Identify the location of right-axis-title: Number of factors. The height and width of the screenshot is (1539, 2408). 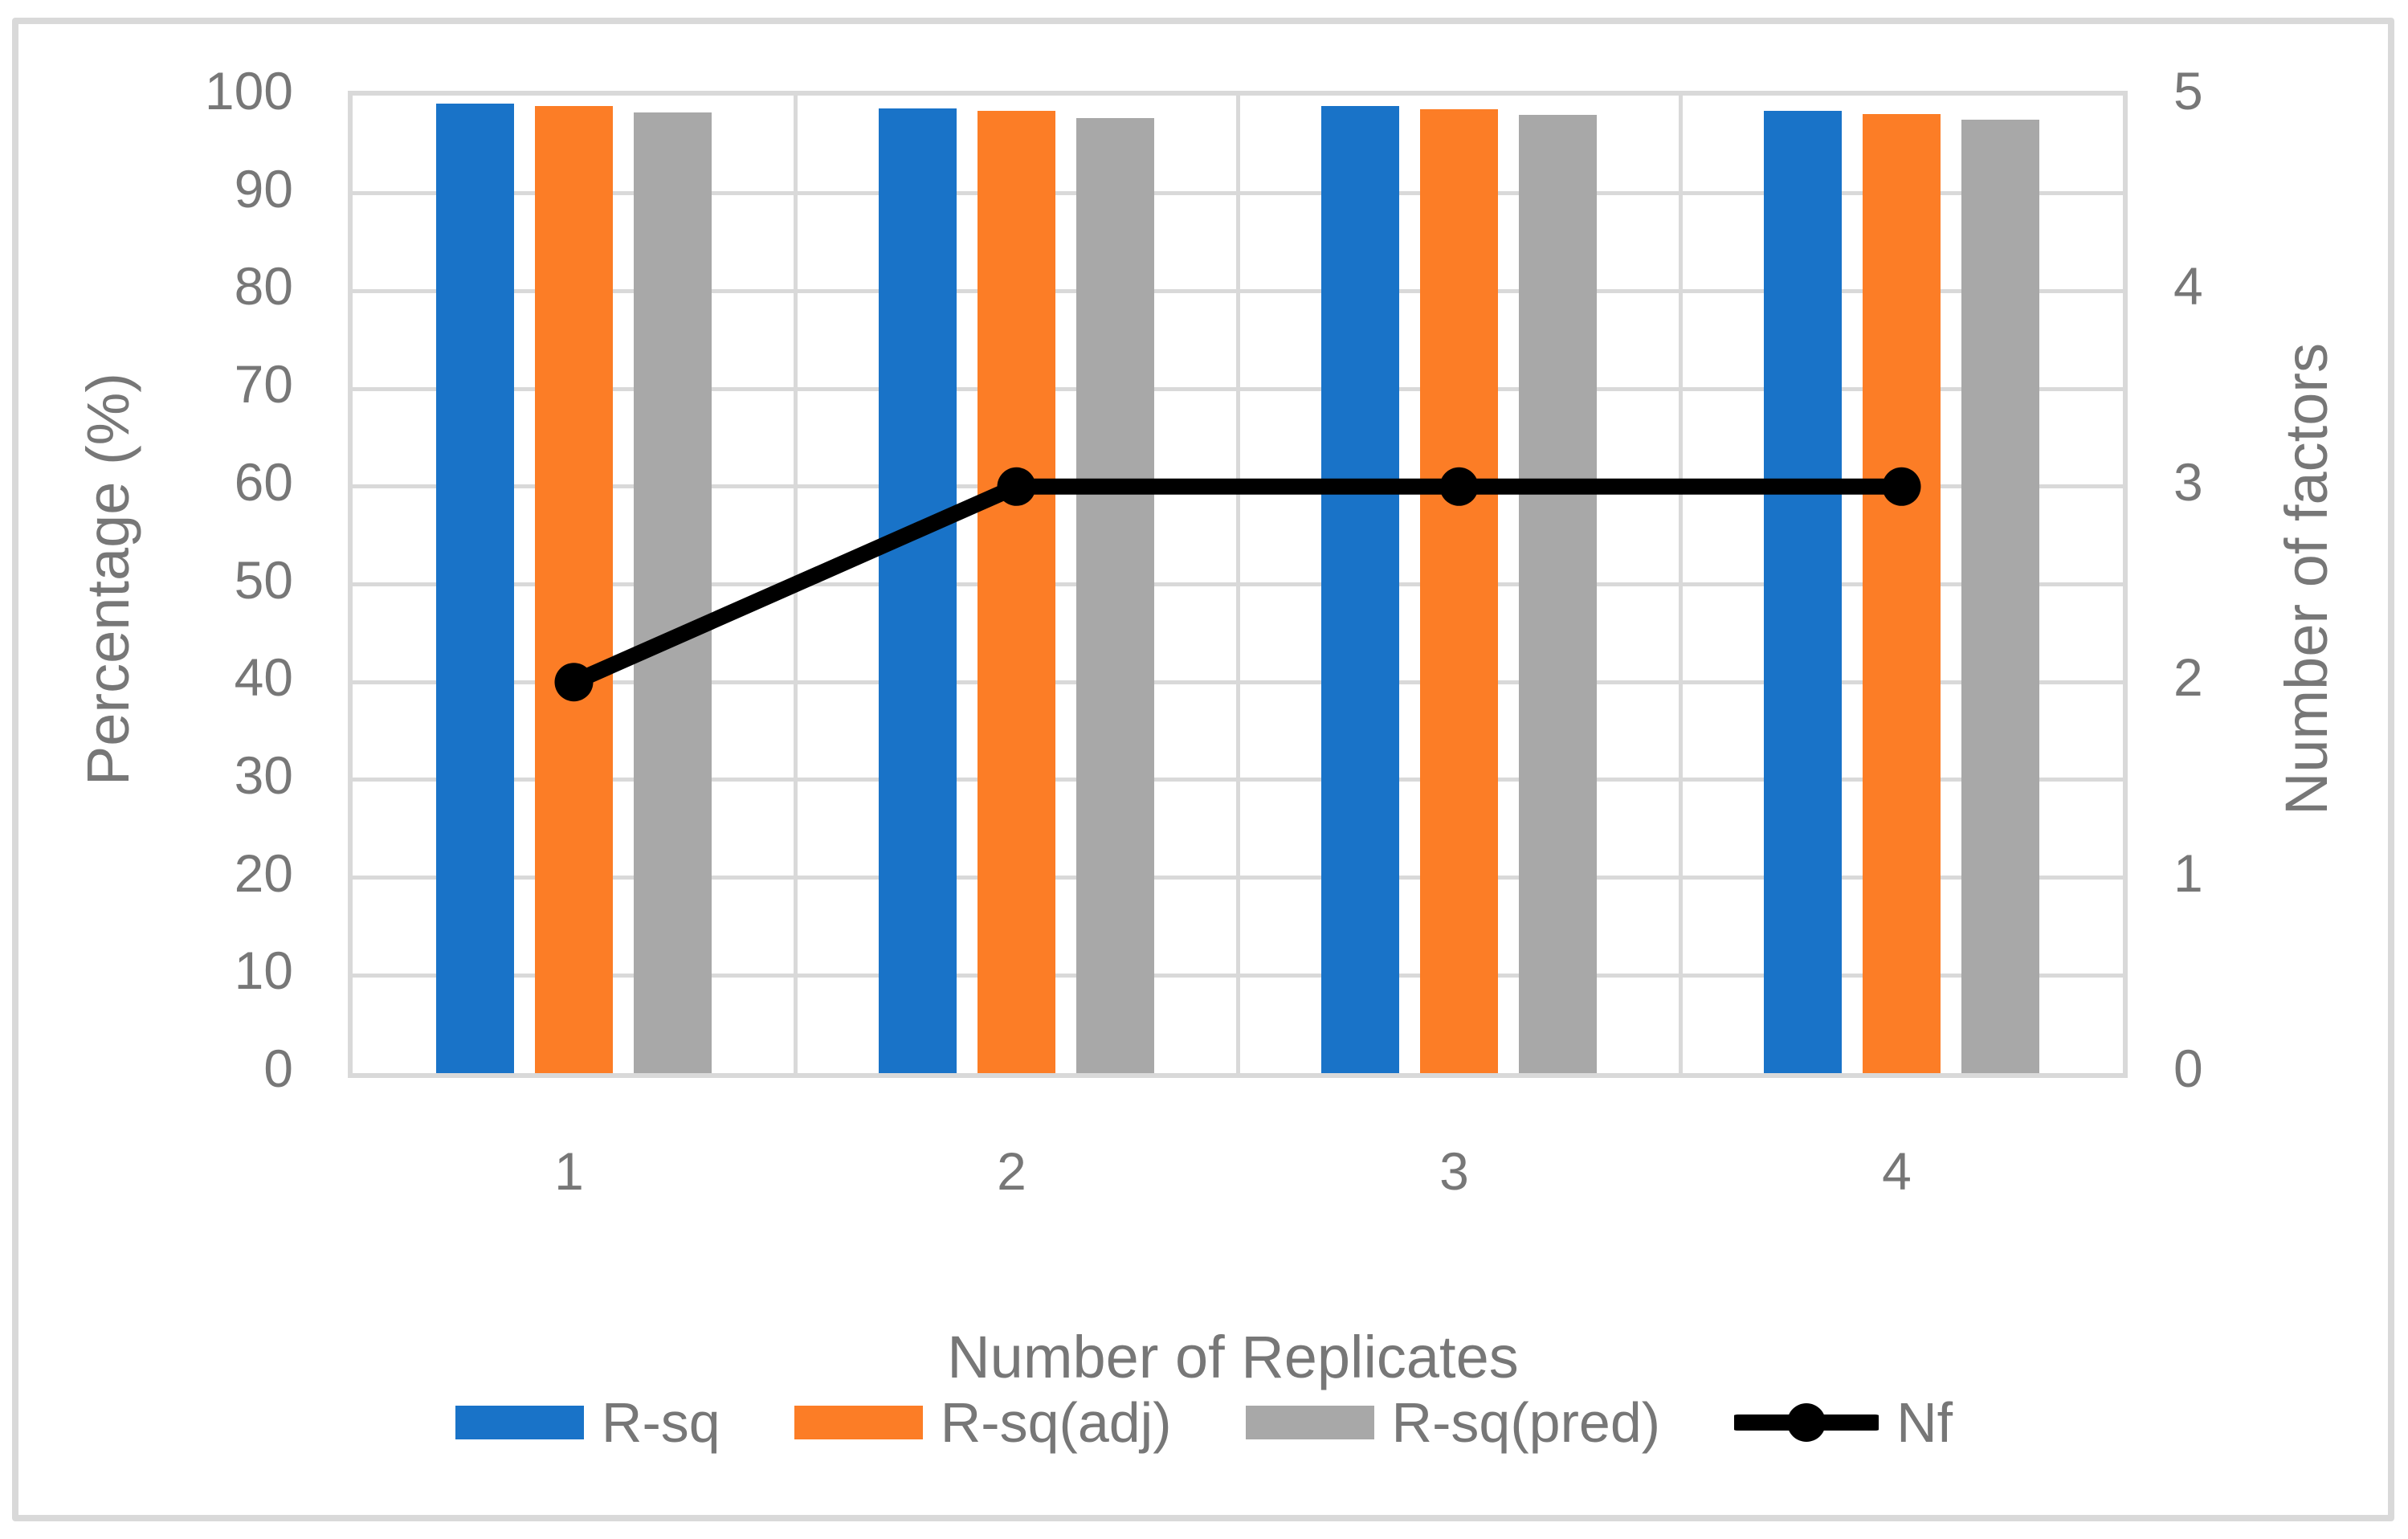
(2307, 579).